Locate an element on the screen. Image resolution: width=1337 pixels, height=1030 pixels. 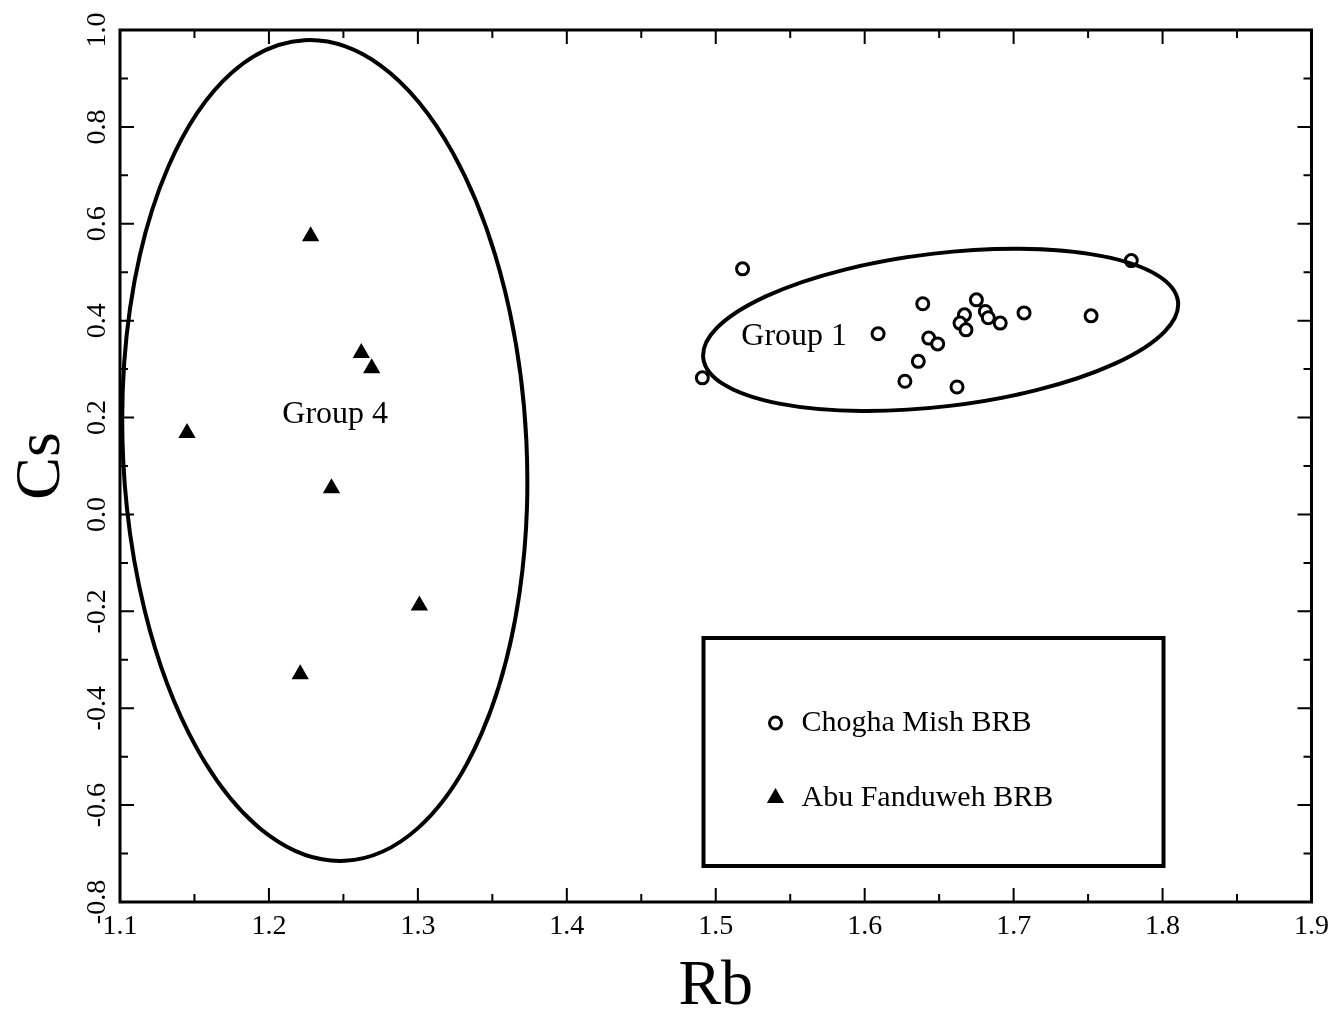
y-tick-label: -0.2 is located at coordinates (96, 611).